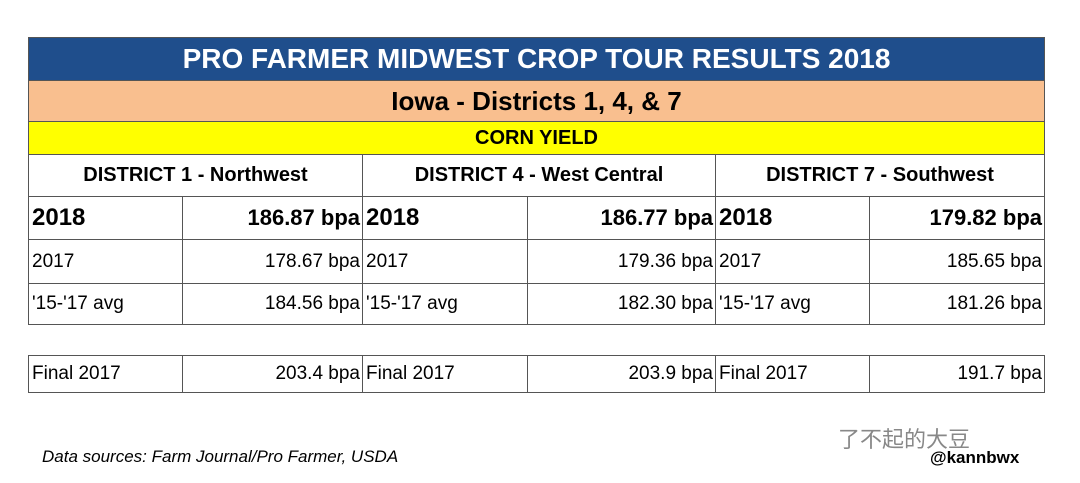 This screenshot has width=1080, height=483. I want to click on row-value: 182.30 bpa, so click(622, 304).